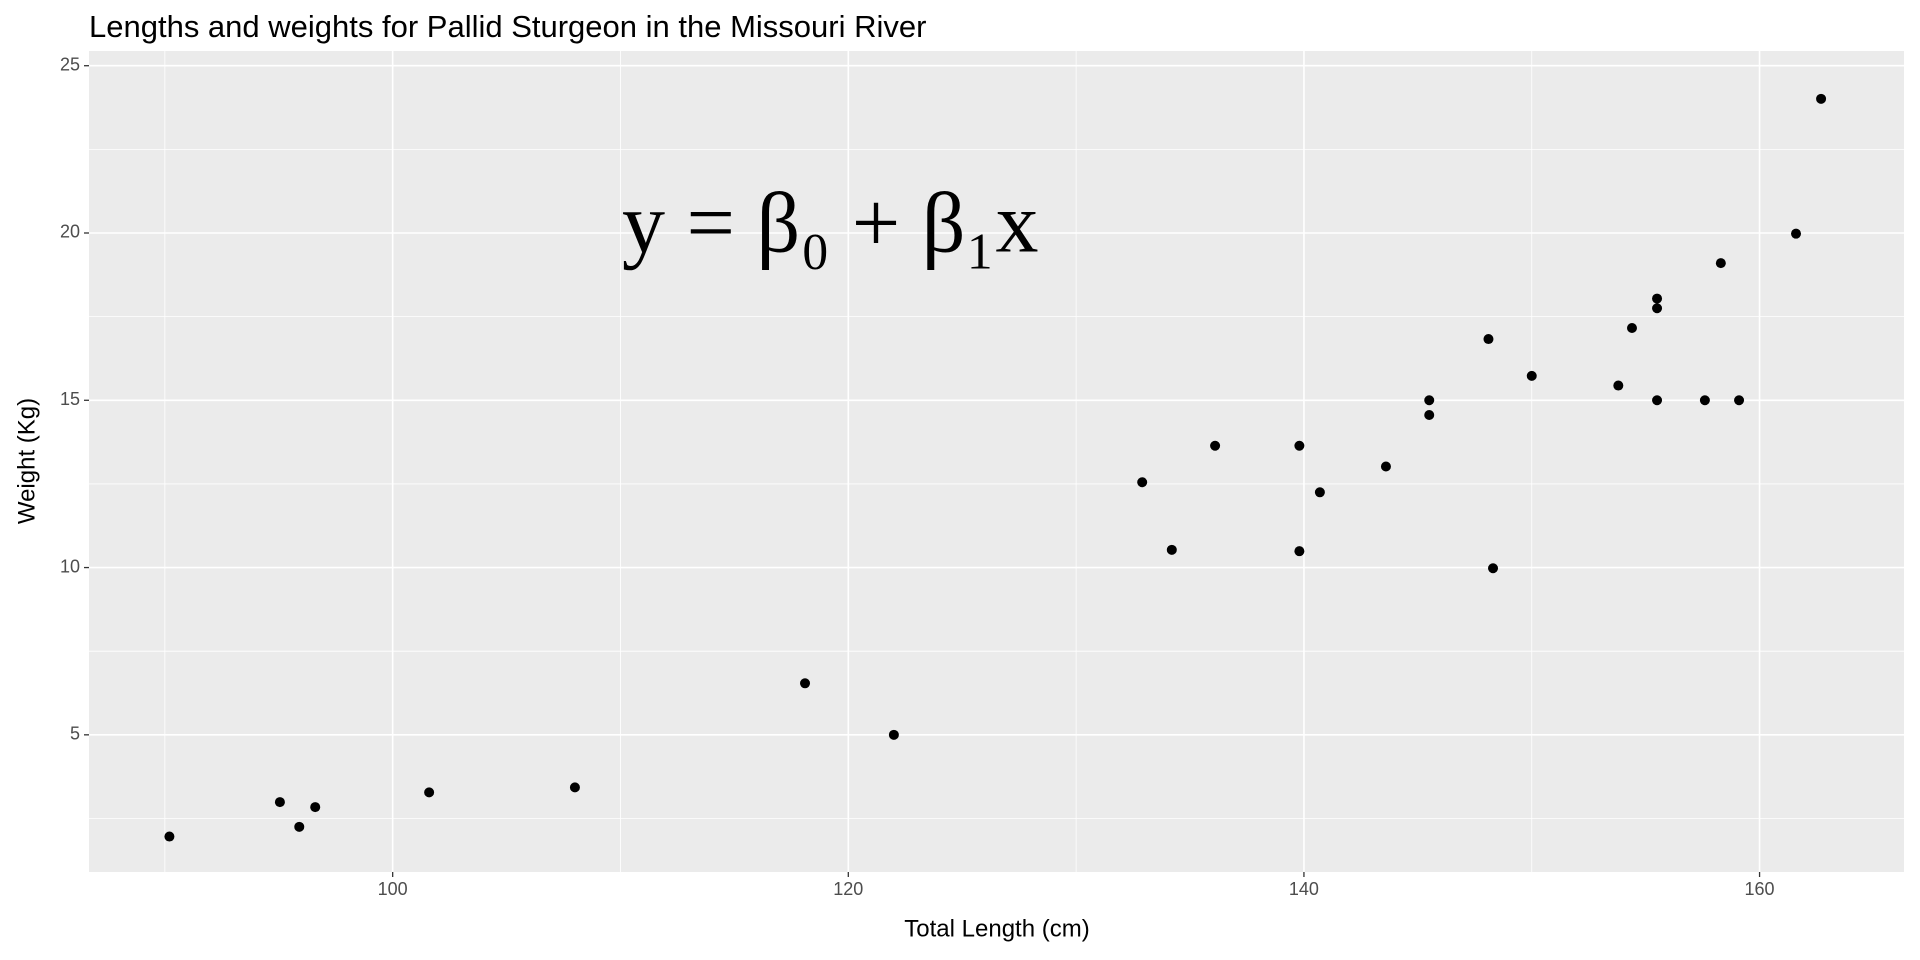  I want to click on x-tick-label: 100, so click(393, 889).